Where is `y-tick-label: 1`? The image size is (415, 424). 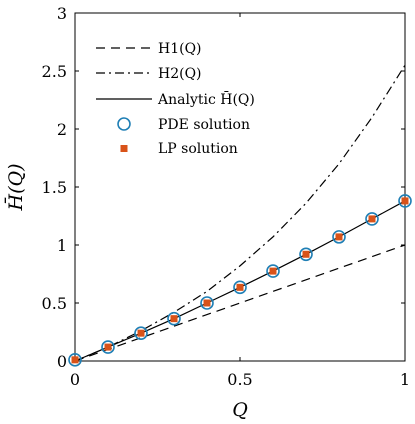
y-tick-label: 1 is located at coordinates (62, 245).